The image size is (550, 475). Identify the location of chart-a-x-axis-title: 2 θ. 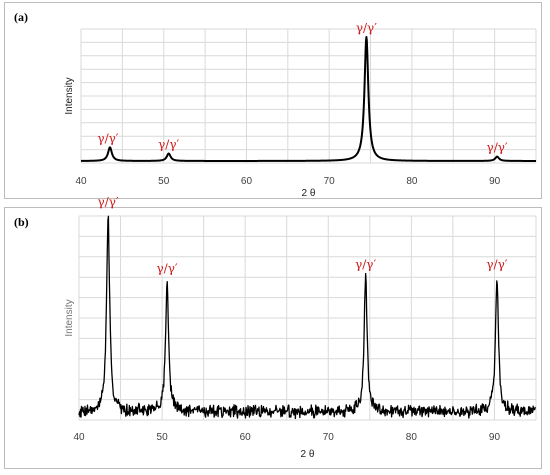
(309, 193).